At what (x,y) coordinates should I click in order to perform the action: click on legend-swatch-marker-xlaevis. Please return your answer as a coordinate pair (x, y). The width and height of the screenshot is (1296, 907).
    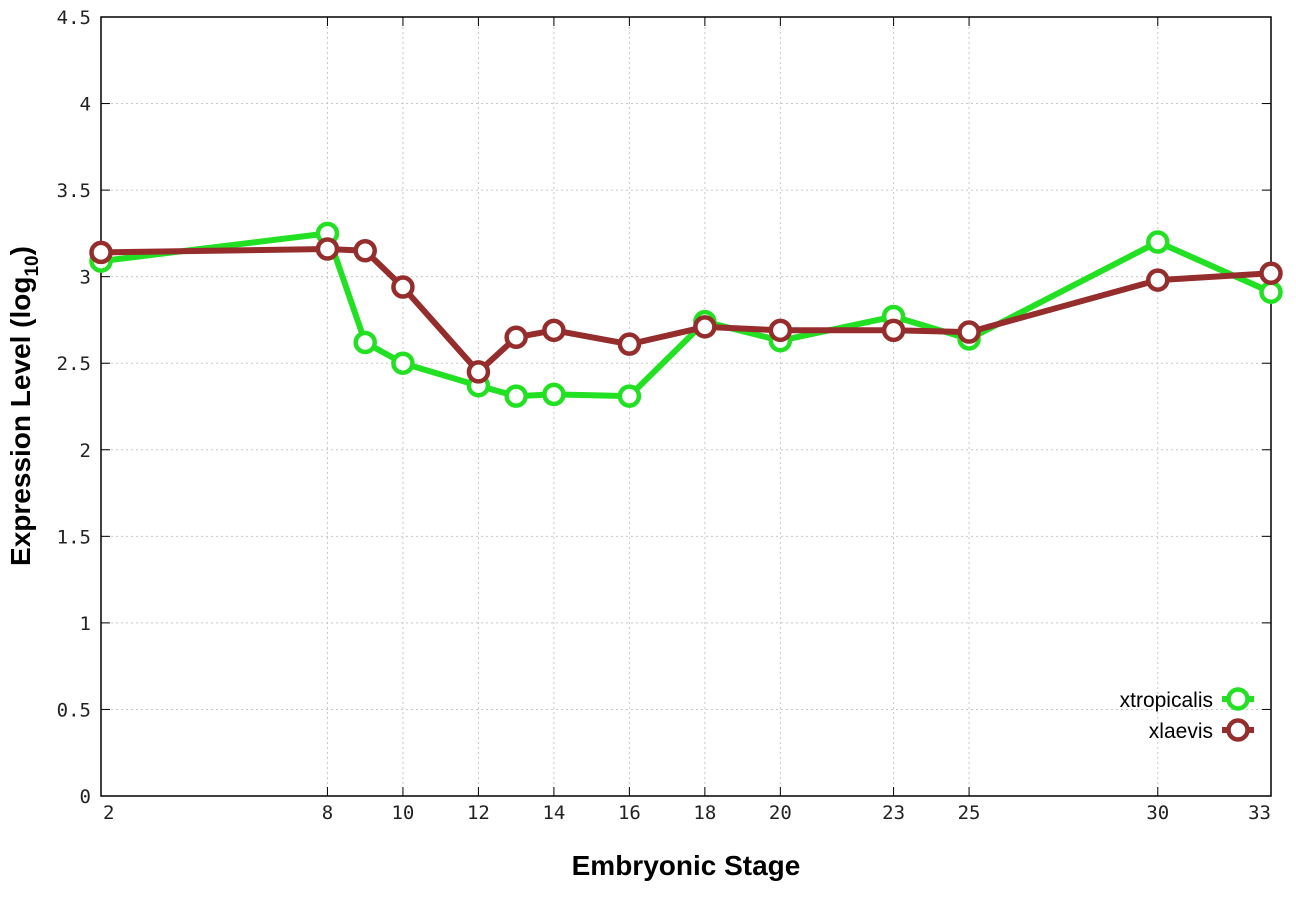
    Looking at the image, I should click on (1238, 730).